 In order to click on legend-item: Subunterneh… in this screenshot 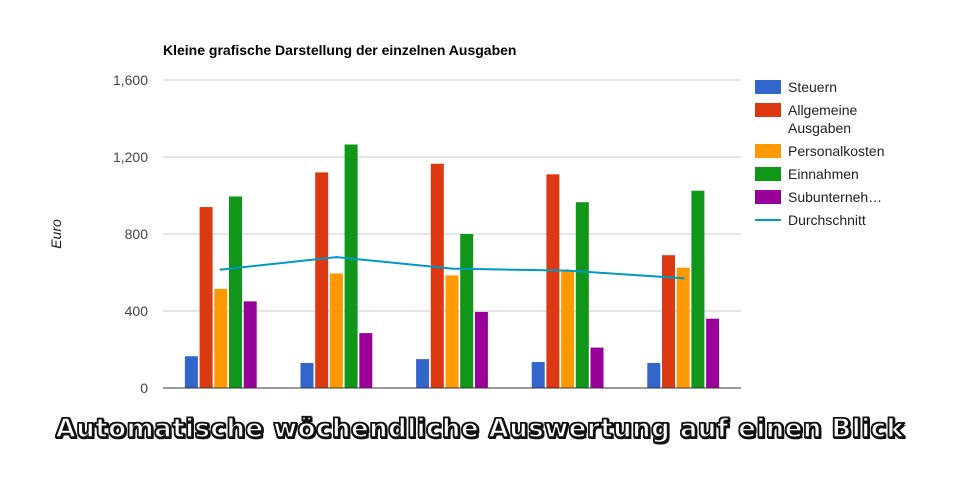, I will do `click(818, 197)`.